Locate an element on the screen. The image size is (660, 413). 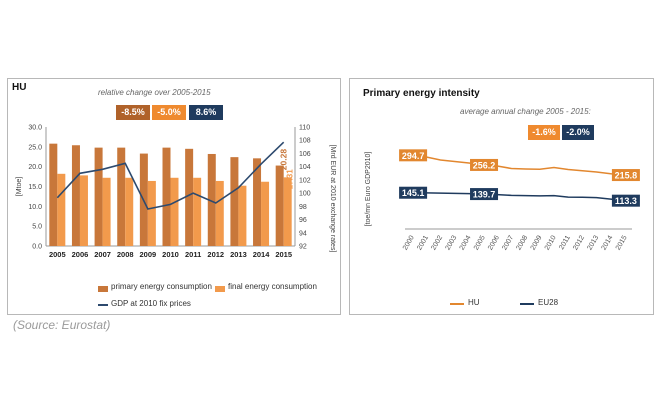
gdp-line is located at coordinates (170, 175).